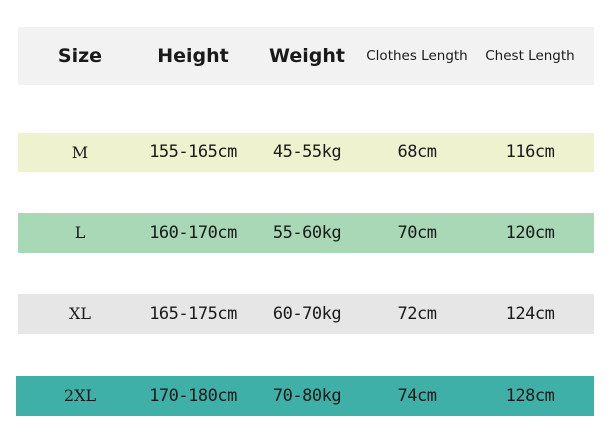 This screenshot has width=612, height=433. I want to click on table-row-2xl: 2XL 170-180cm 70-80kg 74cm 128cm, so click(305, 396).